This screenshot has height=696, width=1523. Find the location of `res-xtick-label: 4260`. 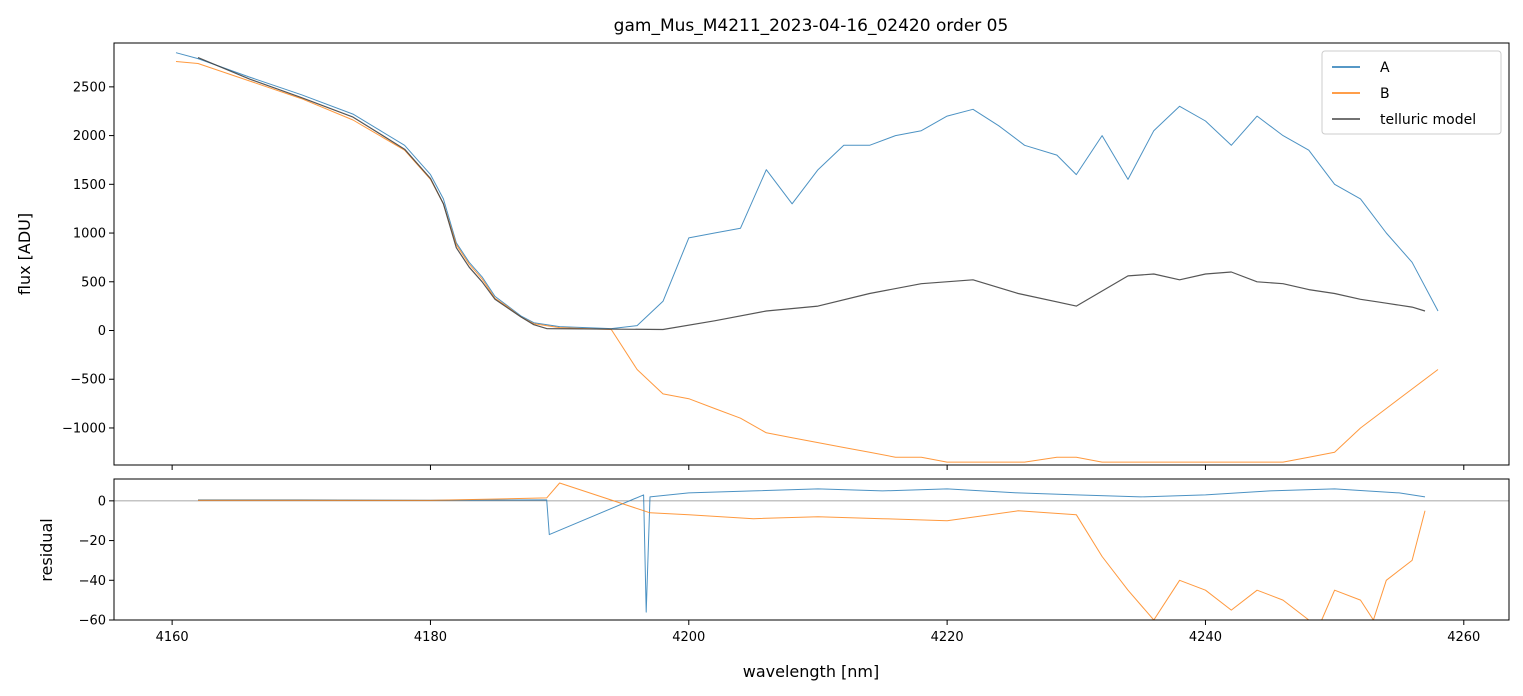

res-xtick-label: 4260 is located at coordinates (1463, 637).